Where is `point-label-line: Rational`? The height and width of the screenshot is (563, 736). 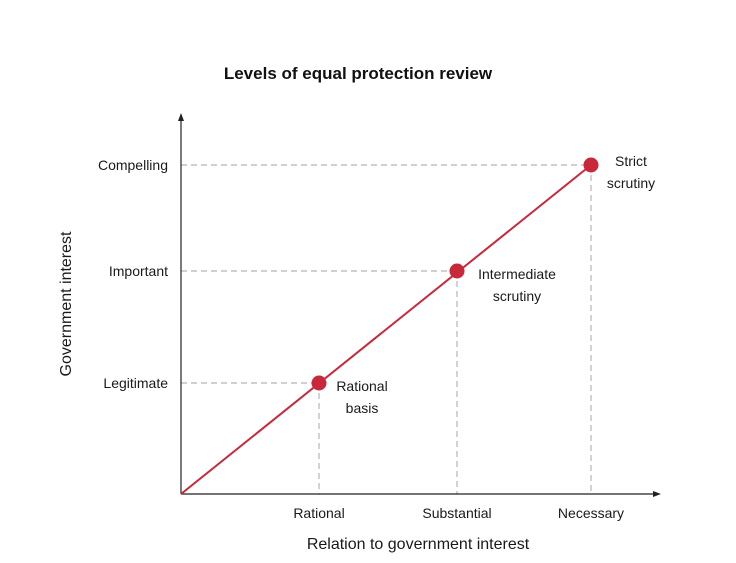
point-label-line: Rational is located at coordinates (361, 386).